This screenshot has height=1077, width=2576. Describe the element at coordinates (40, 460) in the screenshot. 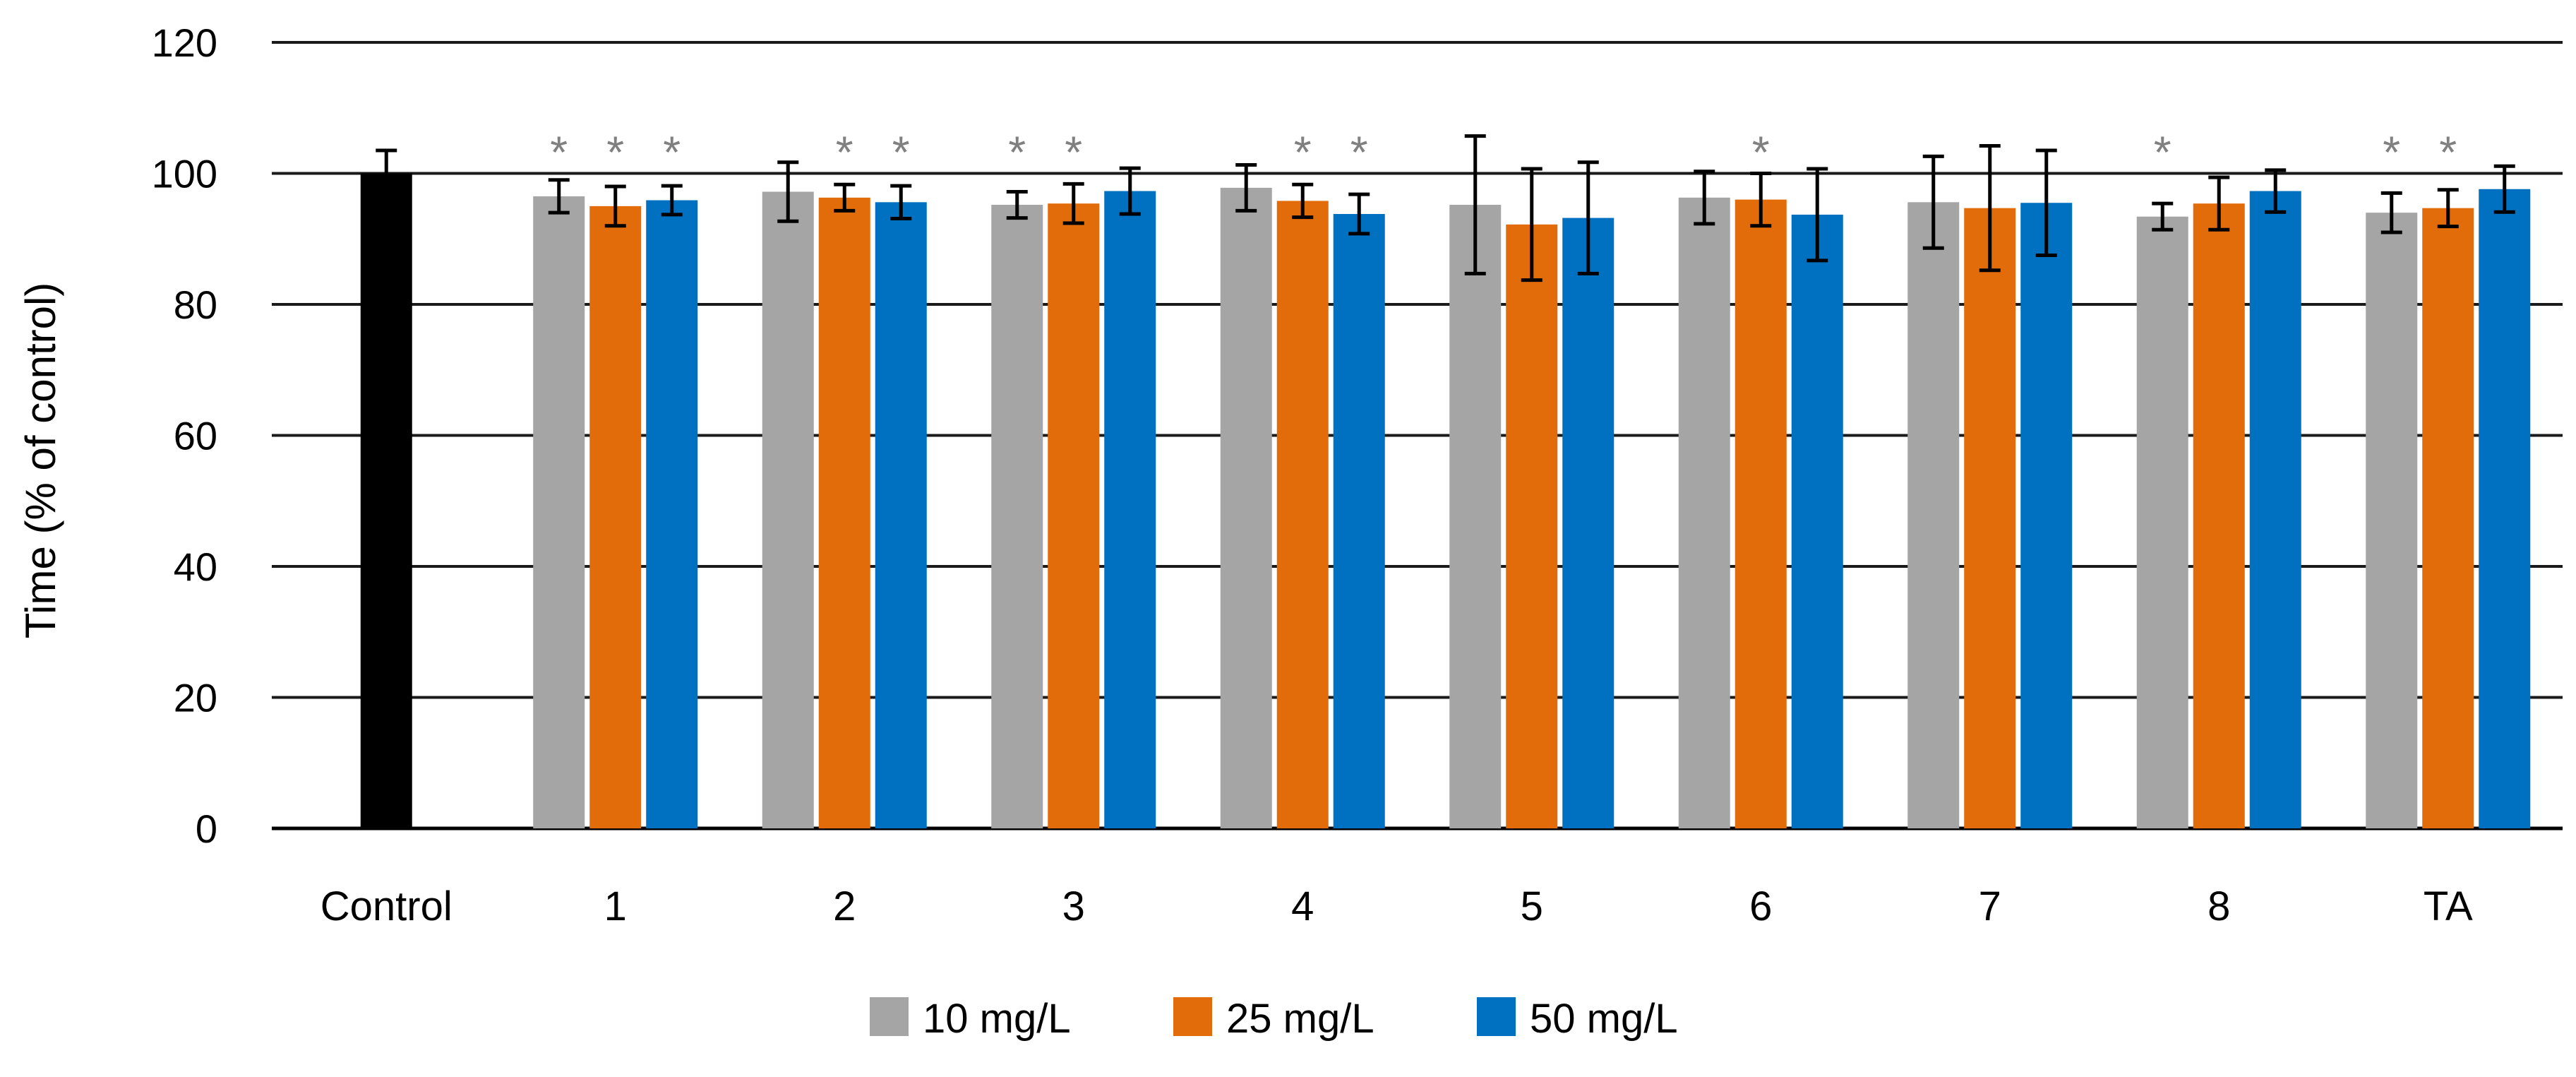

I see `y-axis-title: Time (% of control)` at that location.